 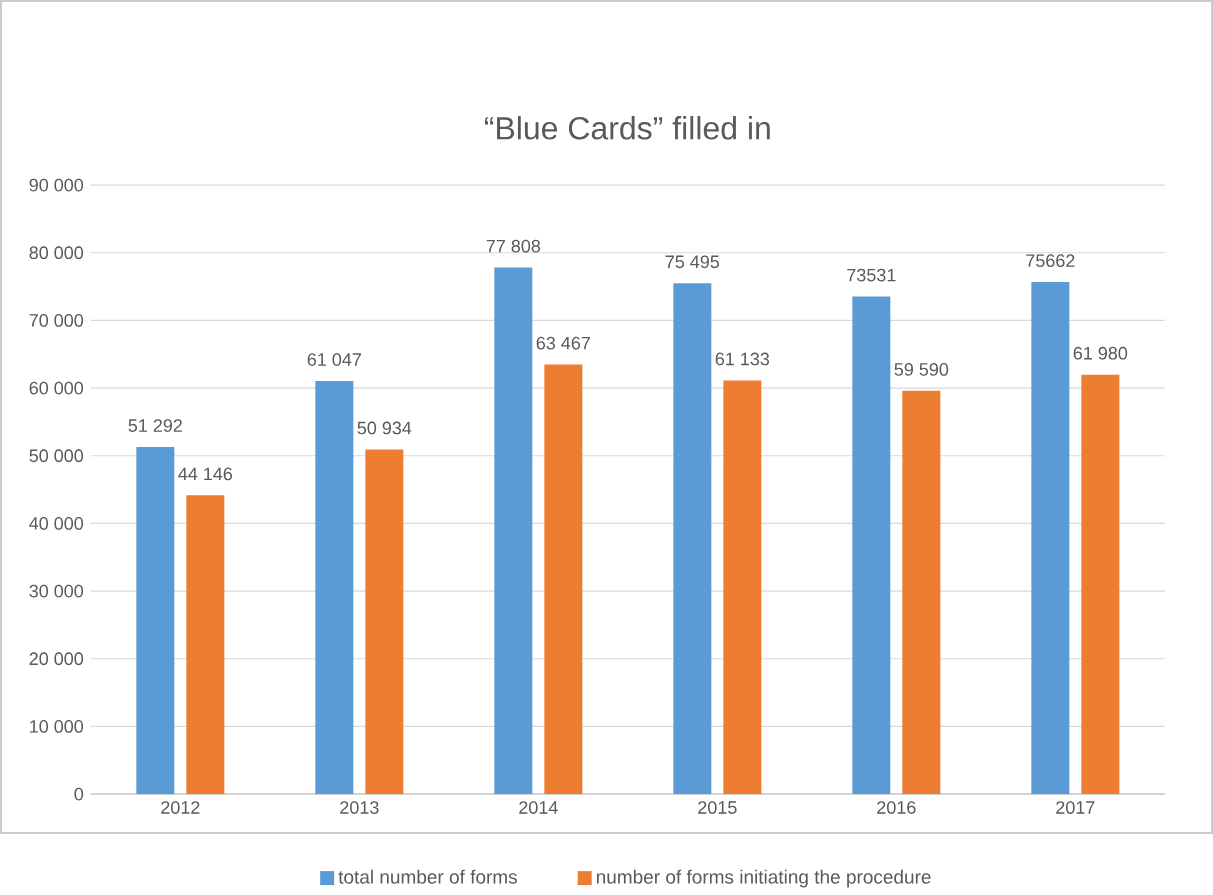 I want to click on x-tick-label: 2012, so click(x=180, y=808).